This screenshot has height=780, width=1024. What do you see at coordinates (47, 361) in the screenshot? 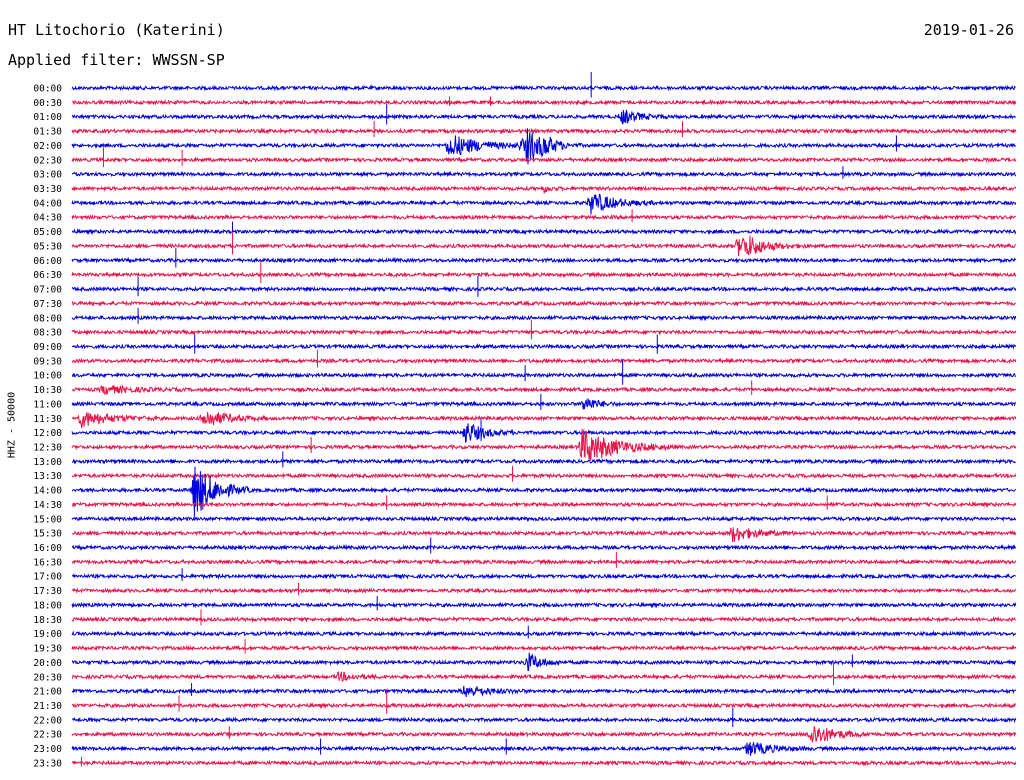
I see `row-time-label: 09:30` at bounding box center [47, 361].